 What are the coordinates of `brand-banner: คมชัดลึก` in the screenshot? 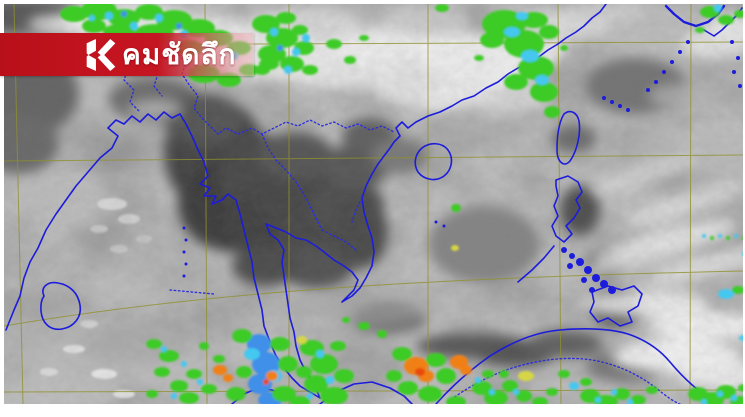 It's located at (127, 54).